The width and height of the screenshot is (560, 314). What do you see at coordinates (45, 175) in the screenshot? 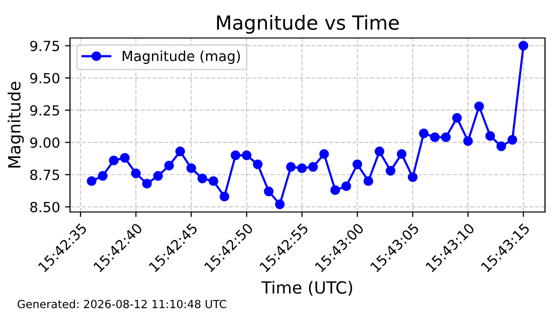
I see `y-tick-label: 8.75` at bounding box center [45, 175].